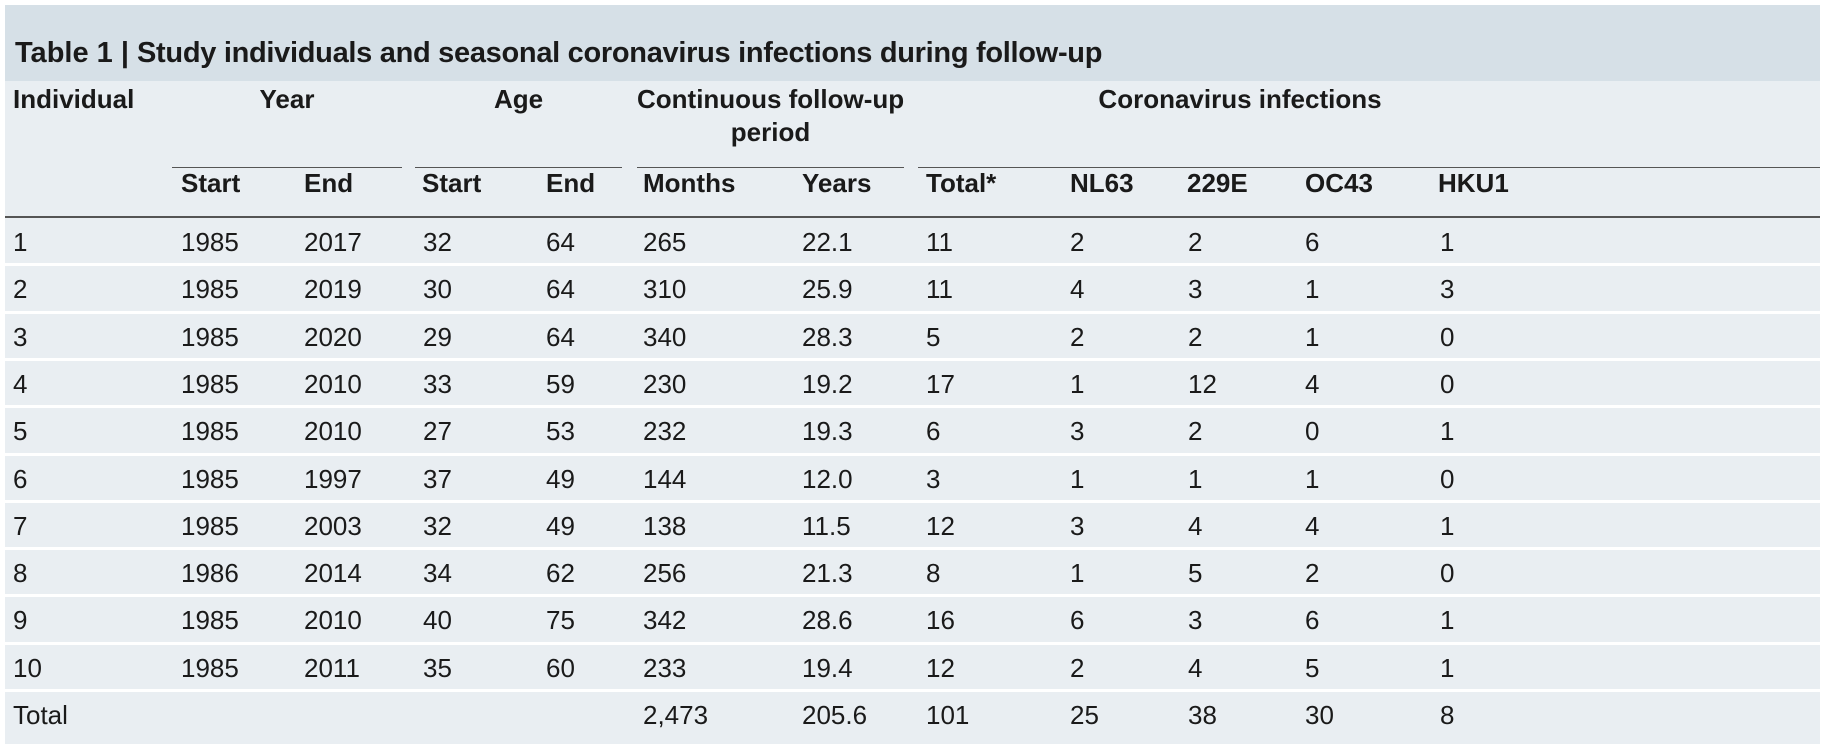  Describe the element at coordinates (665, 242) in the screenshot. I see `table-cell: 265` at that location.